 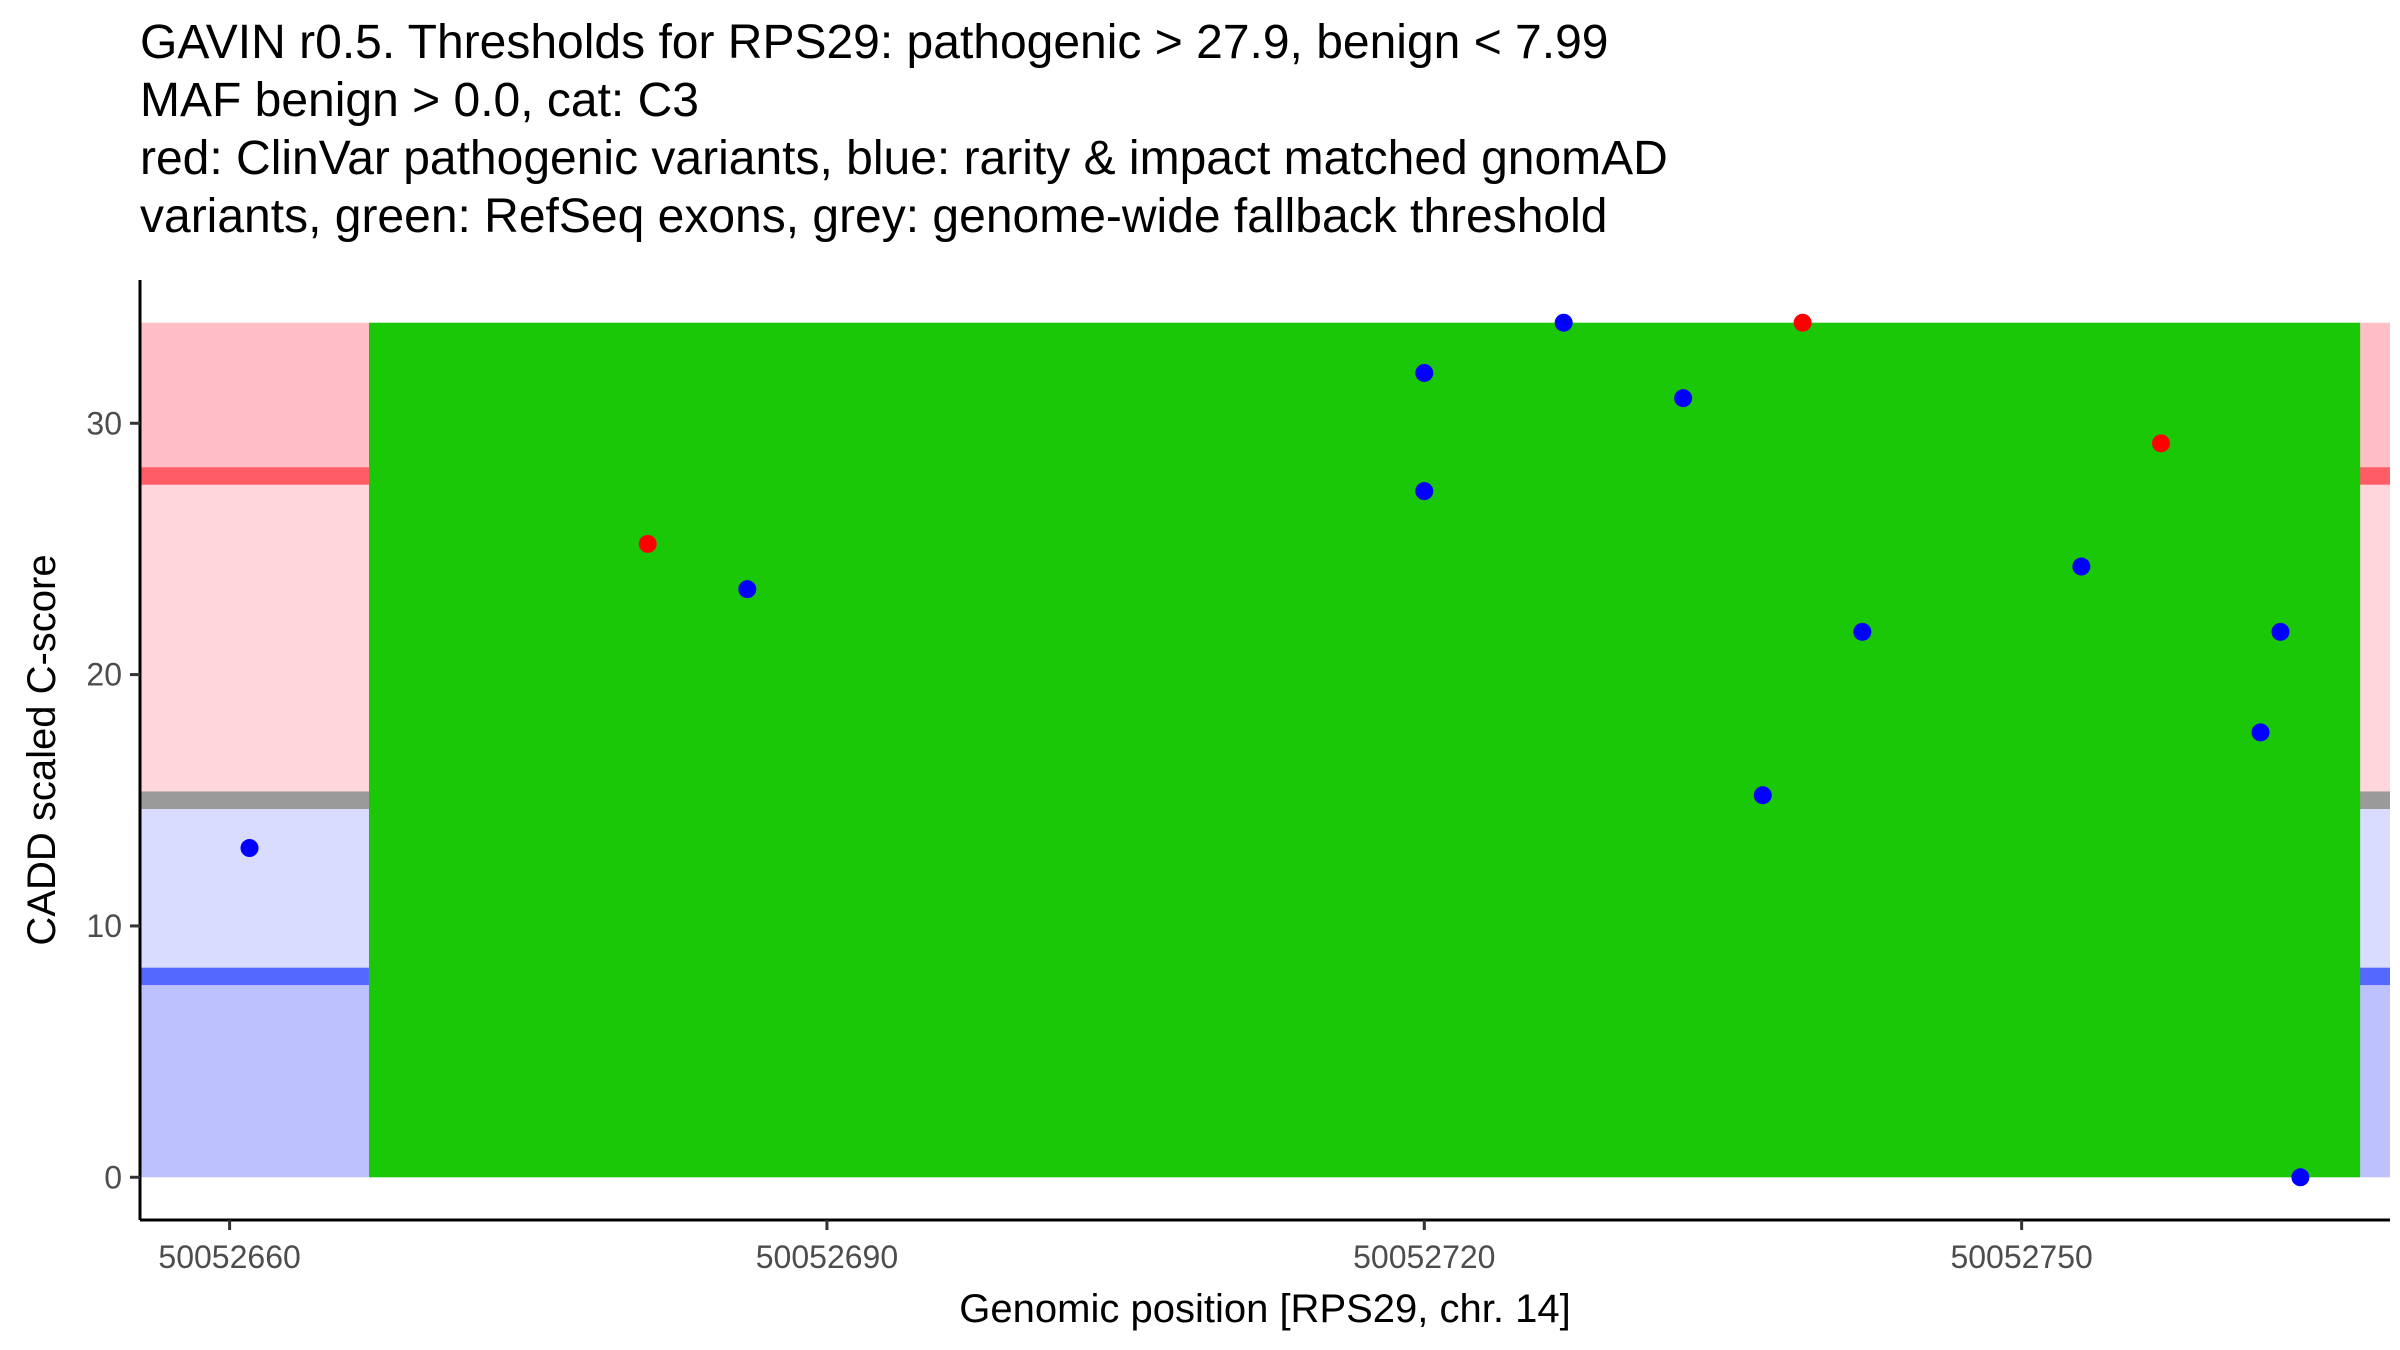 What do you see at coordinates (104, 423) in the screenshot?
I see `y-tick-label: 30` at bounding box center [104, 423].